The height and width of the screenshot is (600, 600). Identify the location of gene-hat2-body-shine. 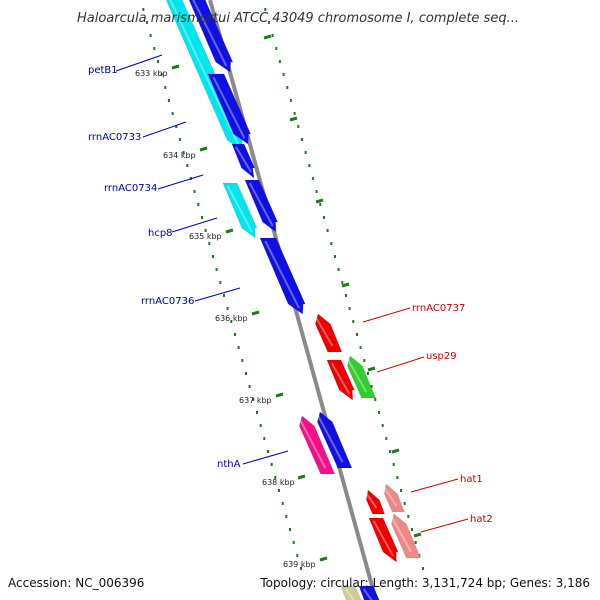
(383, 538).